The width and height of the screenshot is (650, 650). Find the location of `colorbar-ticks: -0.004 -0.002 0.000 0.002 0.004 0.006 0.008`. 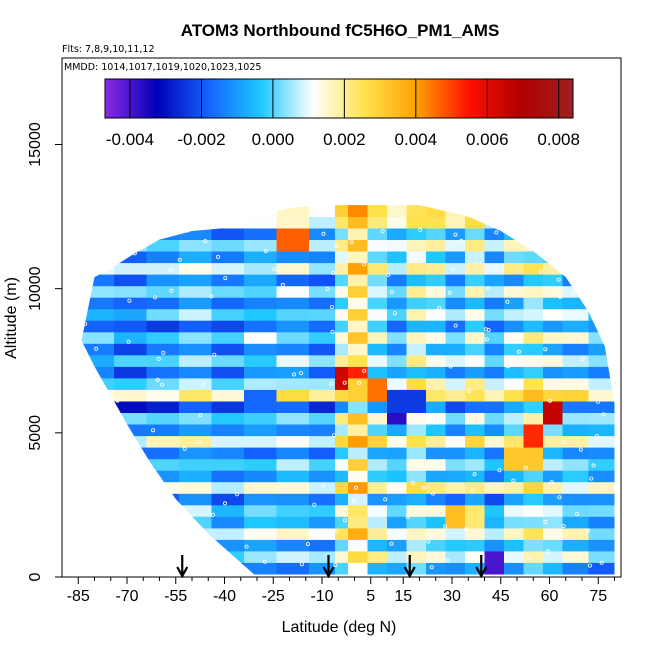

colorbar-ticks: -0.004 -0.002 0.000 0.002 0.004 0.006 0.008 is located at coordinates (343, 114).